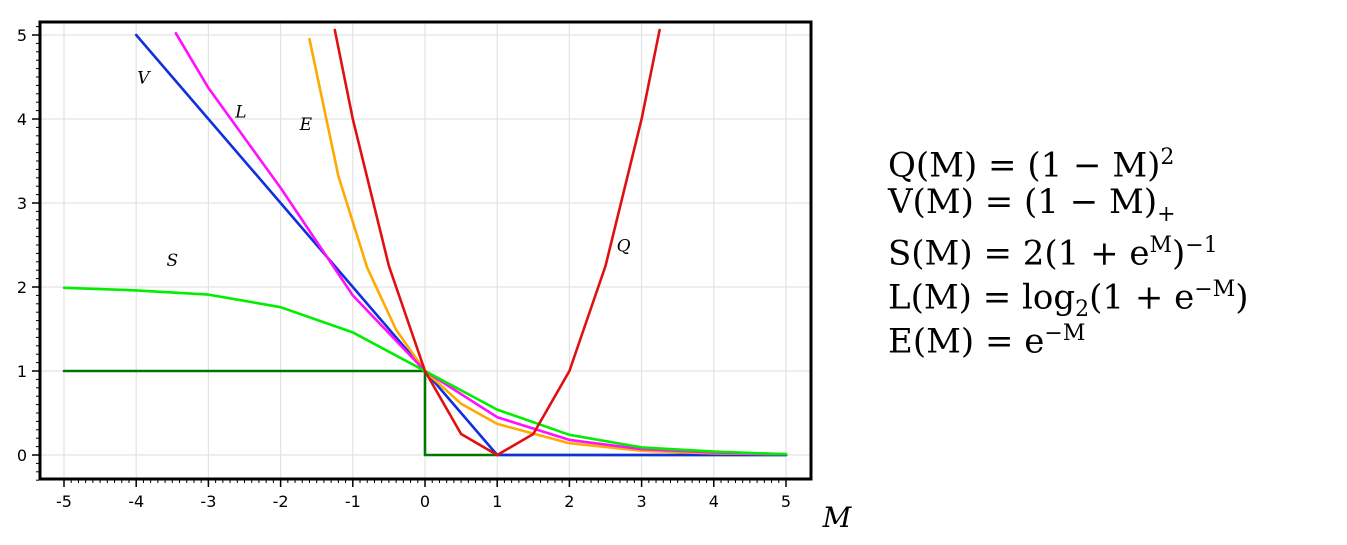 This screenshot has width=1347, height=545. I want to click on formula-e: E(M) = e−M, so click(1113, 336).